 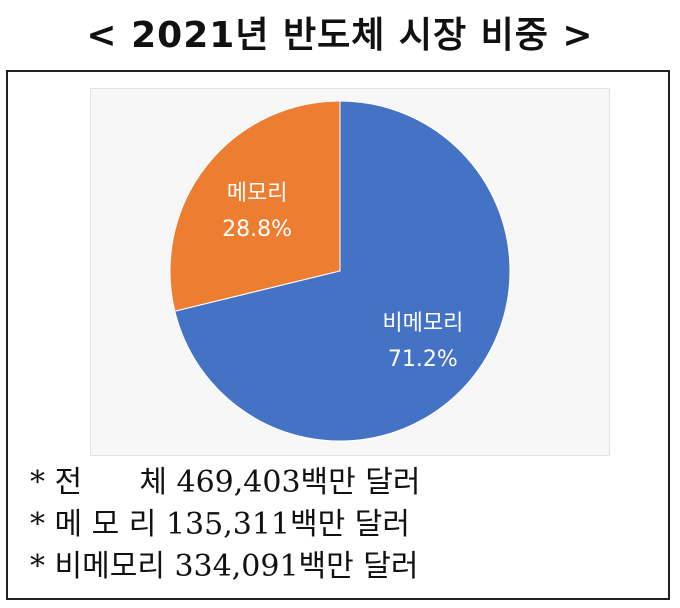 What do you see at coordinates (220, 524) in the screenshot?
I see `note-memory: * 메 모 리 135,311백만 달러` at bounding box center [220, 524].